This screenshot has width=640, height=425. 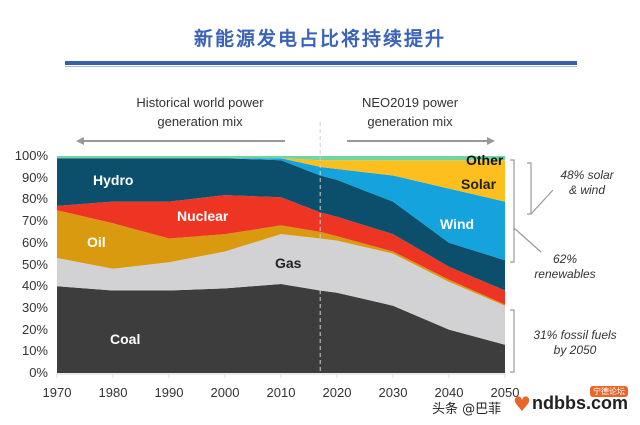 What do you see at coordinates (288, 263) in the screenshot?
I see `label-gas: Gas` at bounding box center [288, 263].